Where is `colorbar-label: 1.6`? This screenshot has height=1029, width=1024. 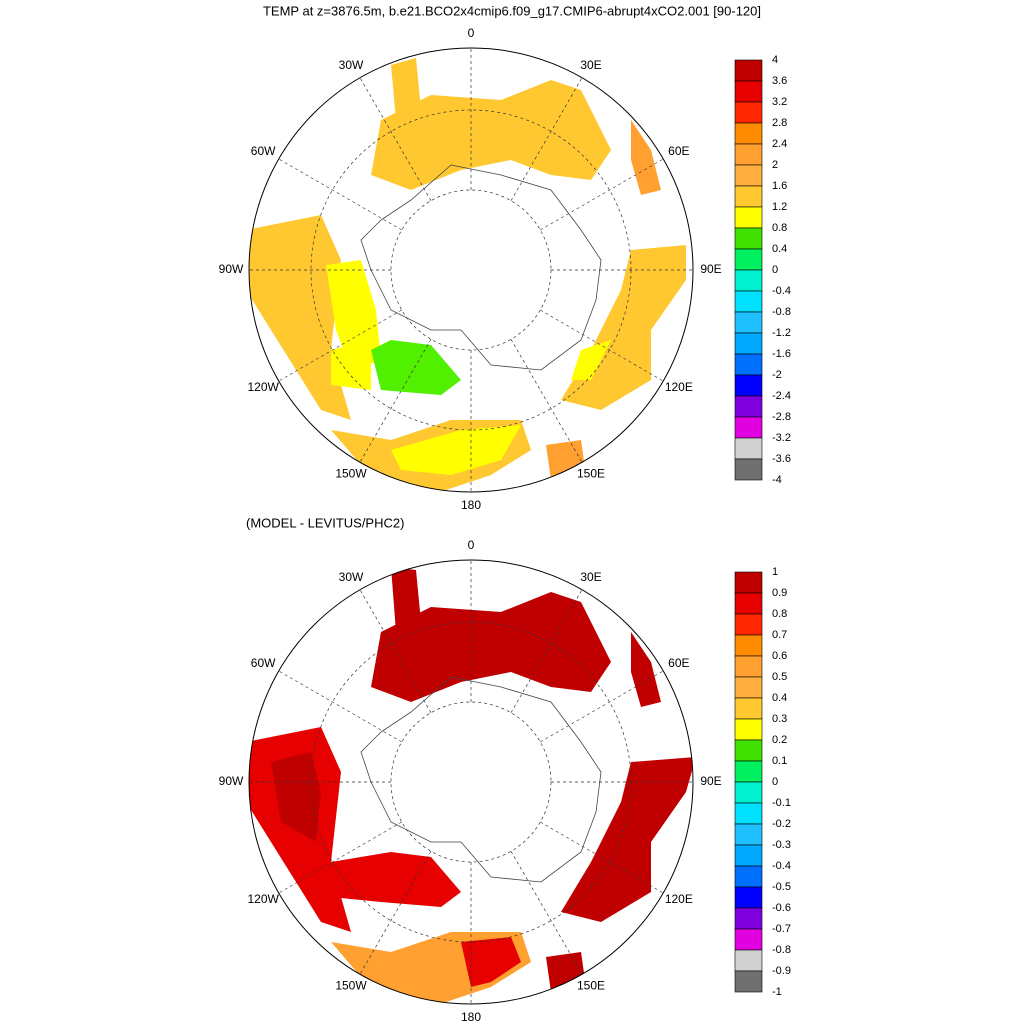 colorbar-label: 1.6 is located at coordinates (779, 186).